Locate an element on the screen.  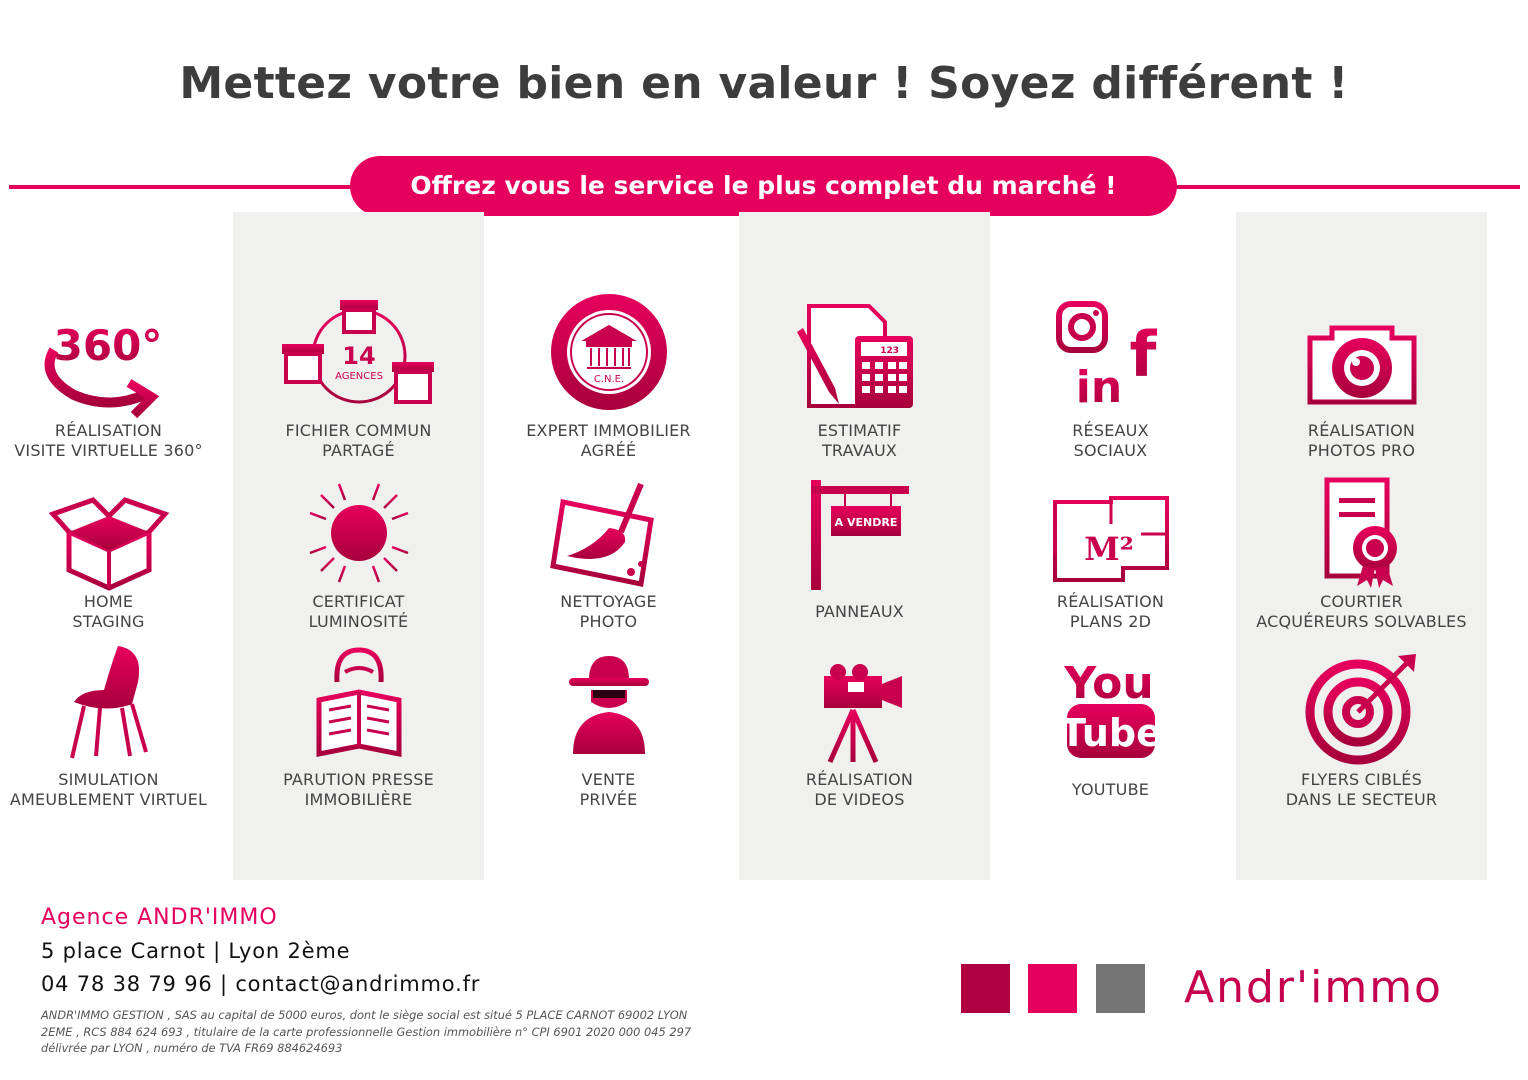
service-label: FICHIER COMMUN PARTAGÉ is located at coordinates (358, 440).